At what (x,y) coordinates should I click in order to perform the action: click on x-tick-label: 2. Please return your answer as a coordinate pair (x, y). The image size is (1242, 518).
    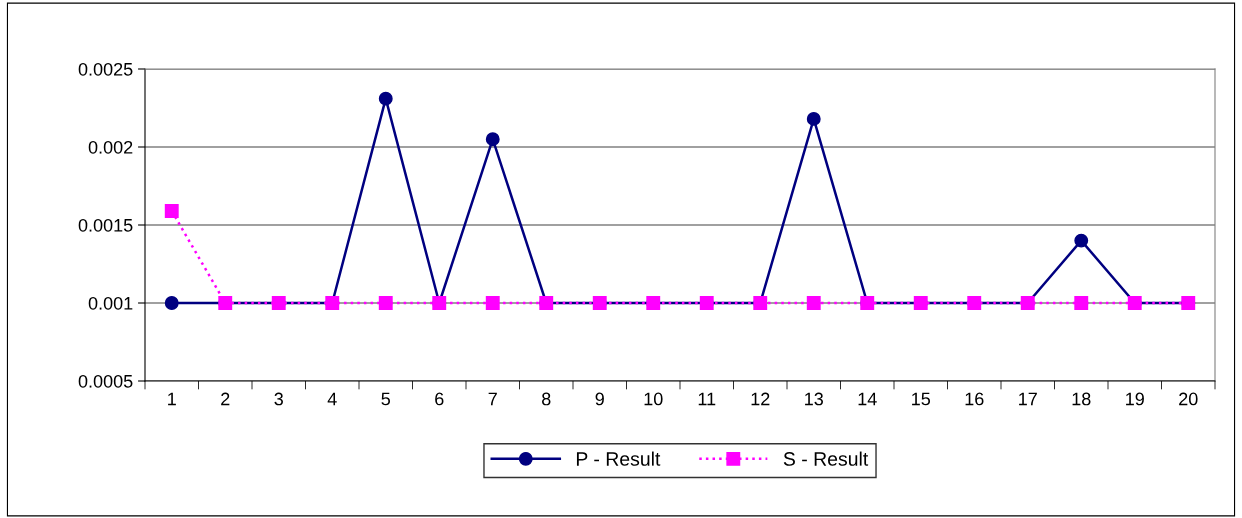
    Looking at the image, I should click on (225, 399).